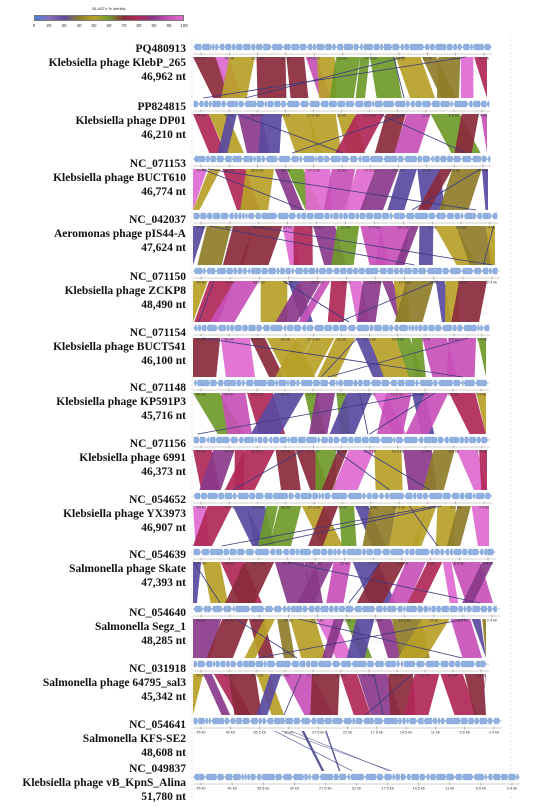 This screenshot has height=808, width=550. Describe the element at coordinates (425, 452) in the screenshot. I see `scale-tick-label: 11 kb` at that location.